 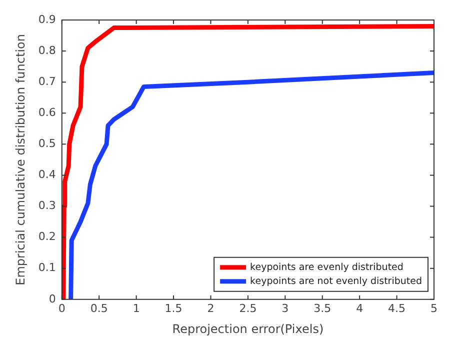 What do you see at coordinates (52, 299) in the screenshot?
I see `y-tick-label: 0` at bounding box center [52, 299].